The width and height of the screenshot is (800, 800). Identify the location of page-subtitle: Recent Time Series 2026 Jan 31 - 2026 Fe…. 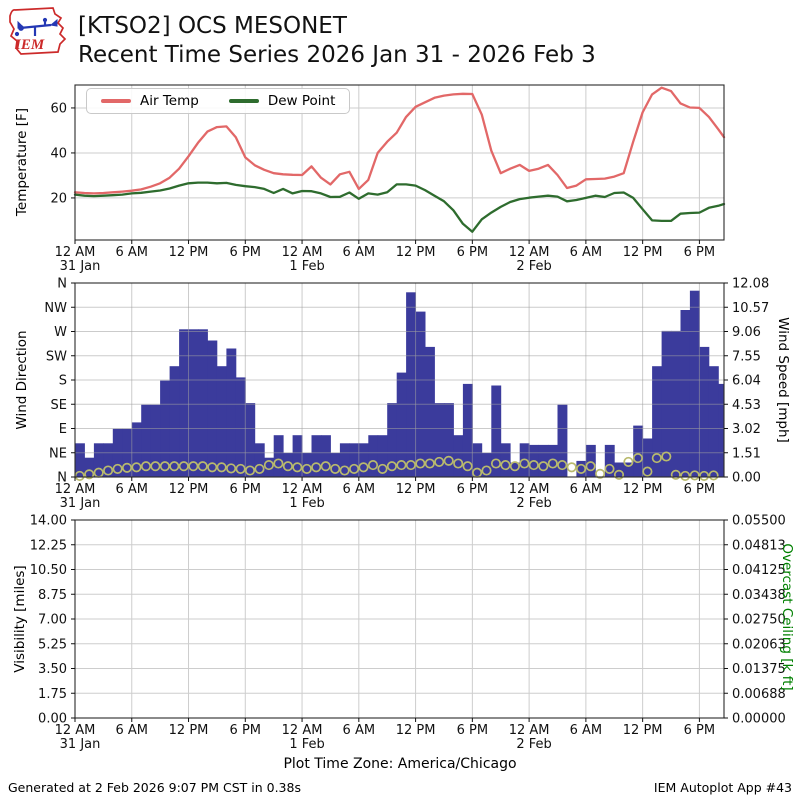
(337, 55).